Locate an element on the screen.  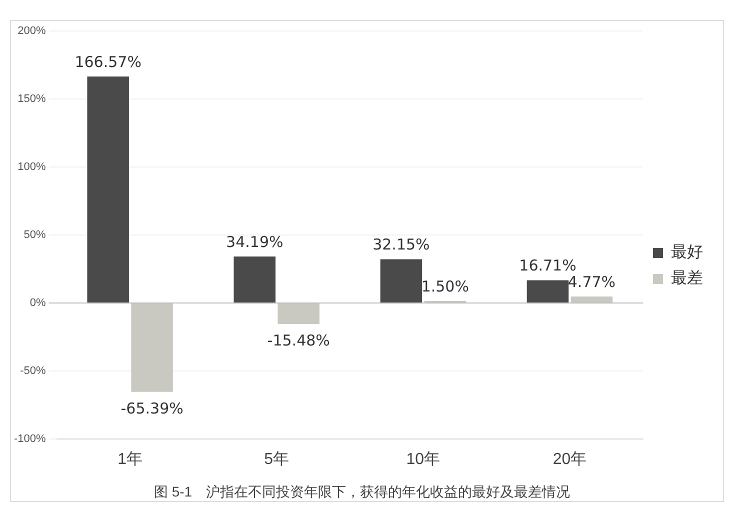
x-tick-label: 20年 is located at coordinates (569, 459).